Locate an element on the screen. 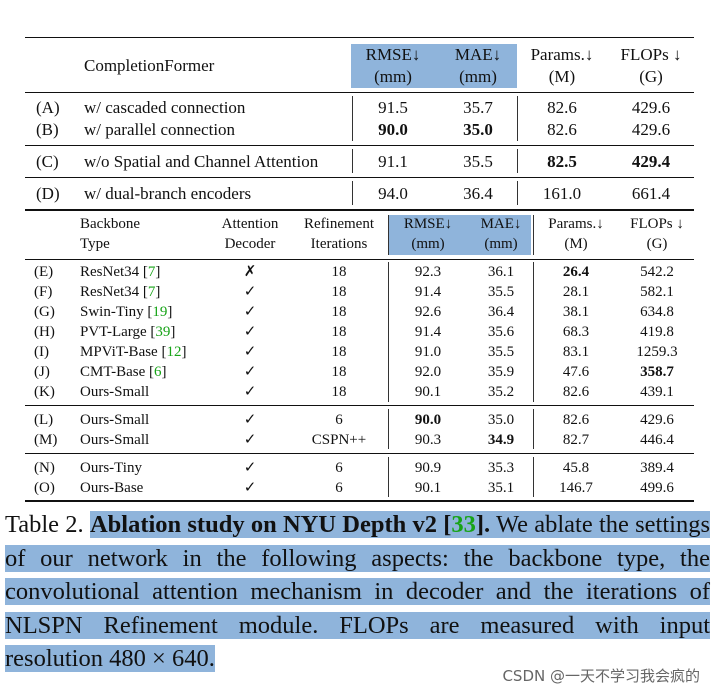  mae-value: 36.1 is located at coordinates (501, 272).